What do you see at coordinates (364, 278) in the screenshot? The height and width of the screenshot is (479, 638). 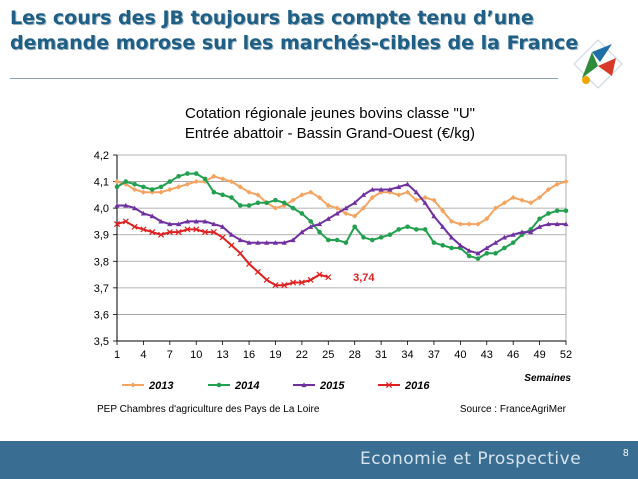 I see `annotation-last-value: 3,74` at bounding box center [364, 278].